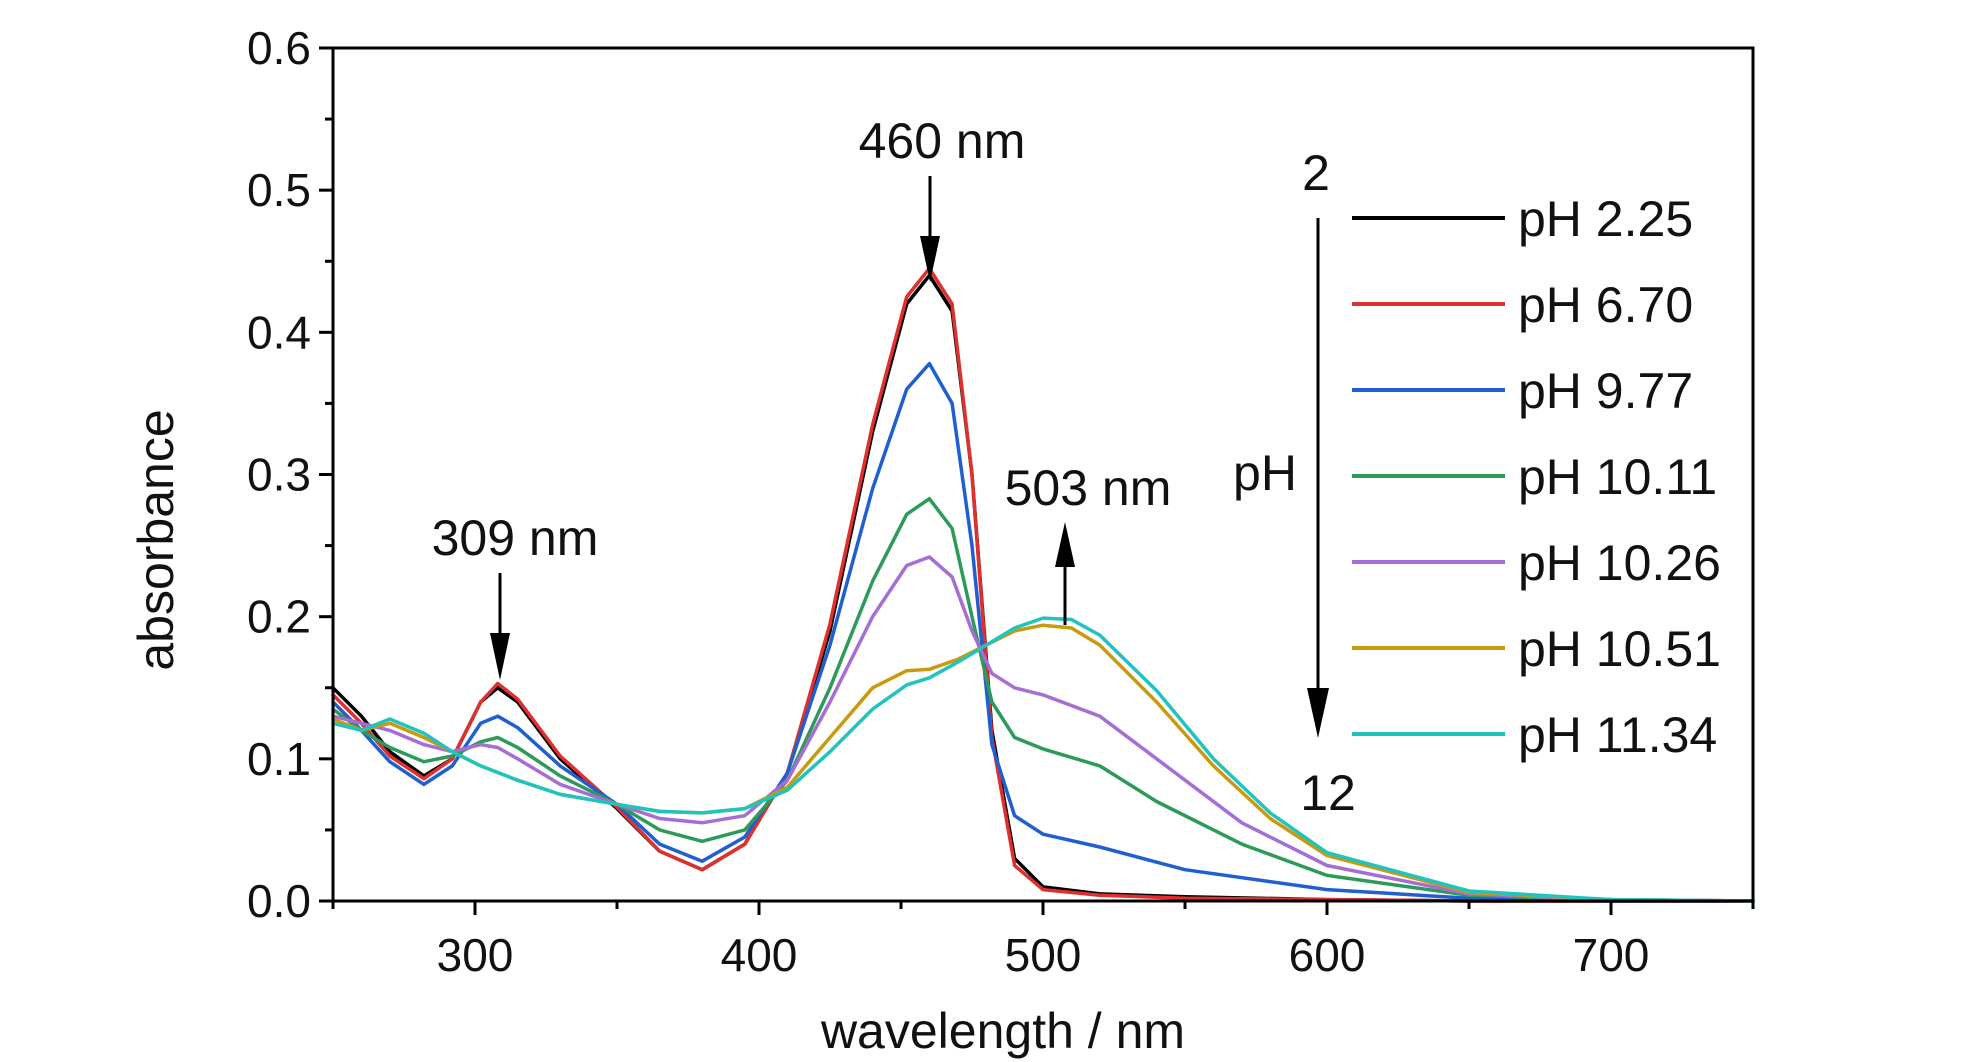 The image size is (1984, 1062). What do you see at coordinates (1316, 173) in the screenshot?
I see `ph-start-label: 2` at bounding box center [1316, 173].